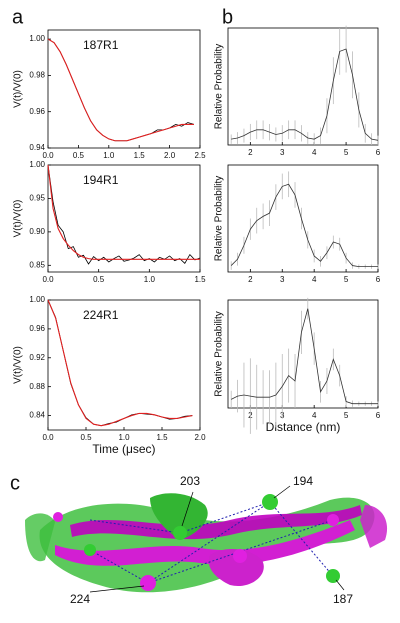 This screenshot has width=400, height=623. Describe the element at coordinates (101, 45) in the screenshot. I see `chart-label: 187R1` at that location.